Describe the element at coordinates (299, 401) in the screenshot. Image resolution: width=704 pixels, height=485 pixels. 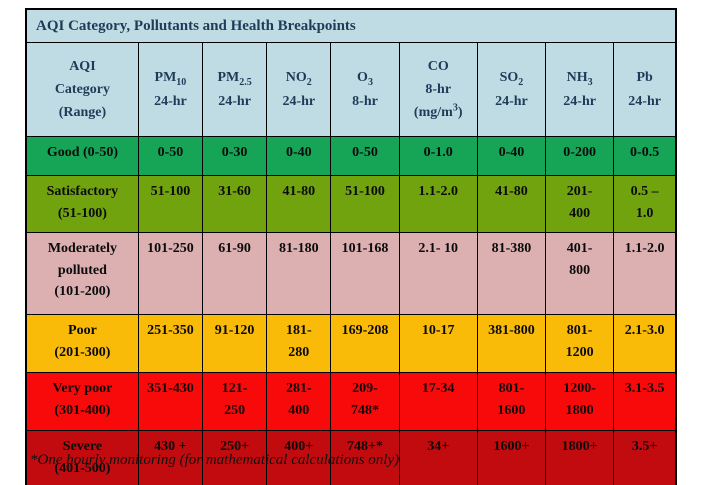
I see `cell-value: 281- 400` at that location.